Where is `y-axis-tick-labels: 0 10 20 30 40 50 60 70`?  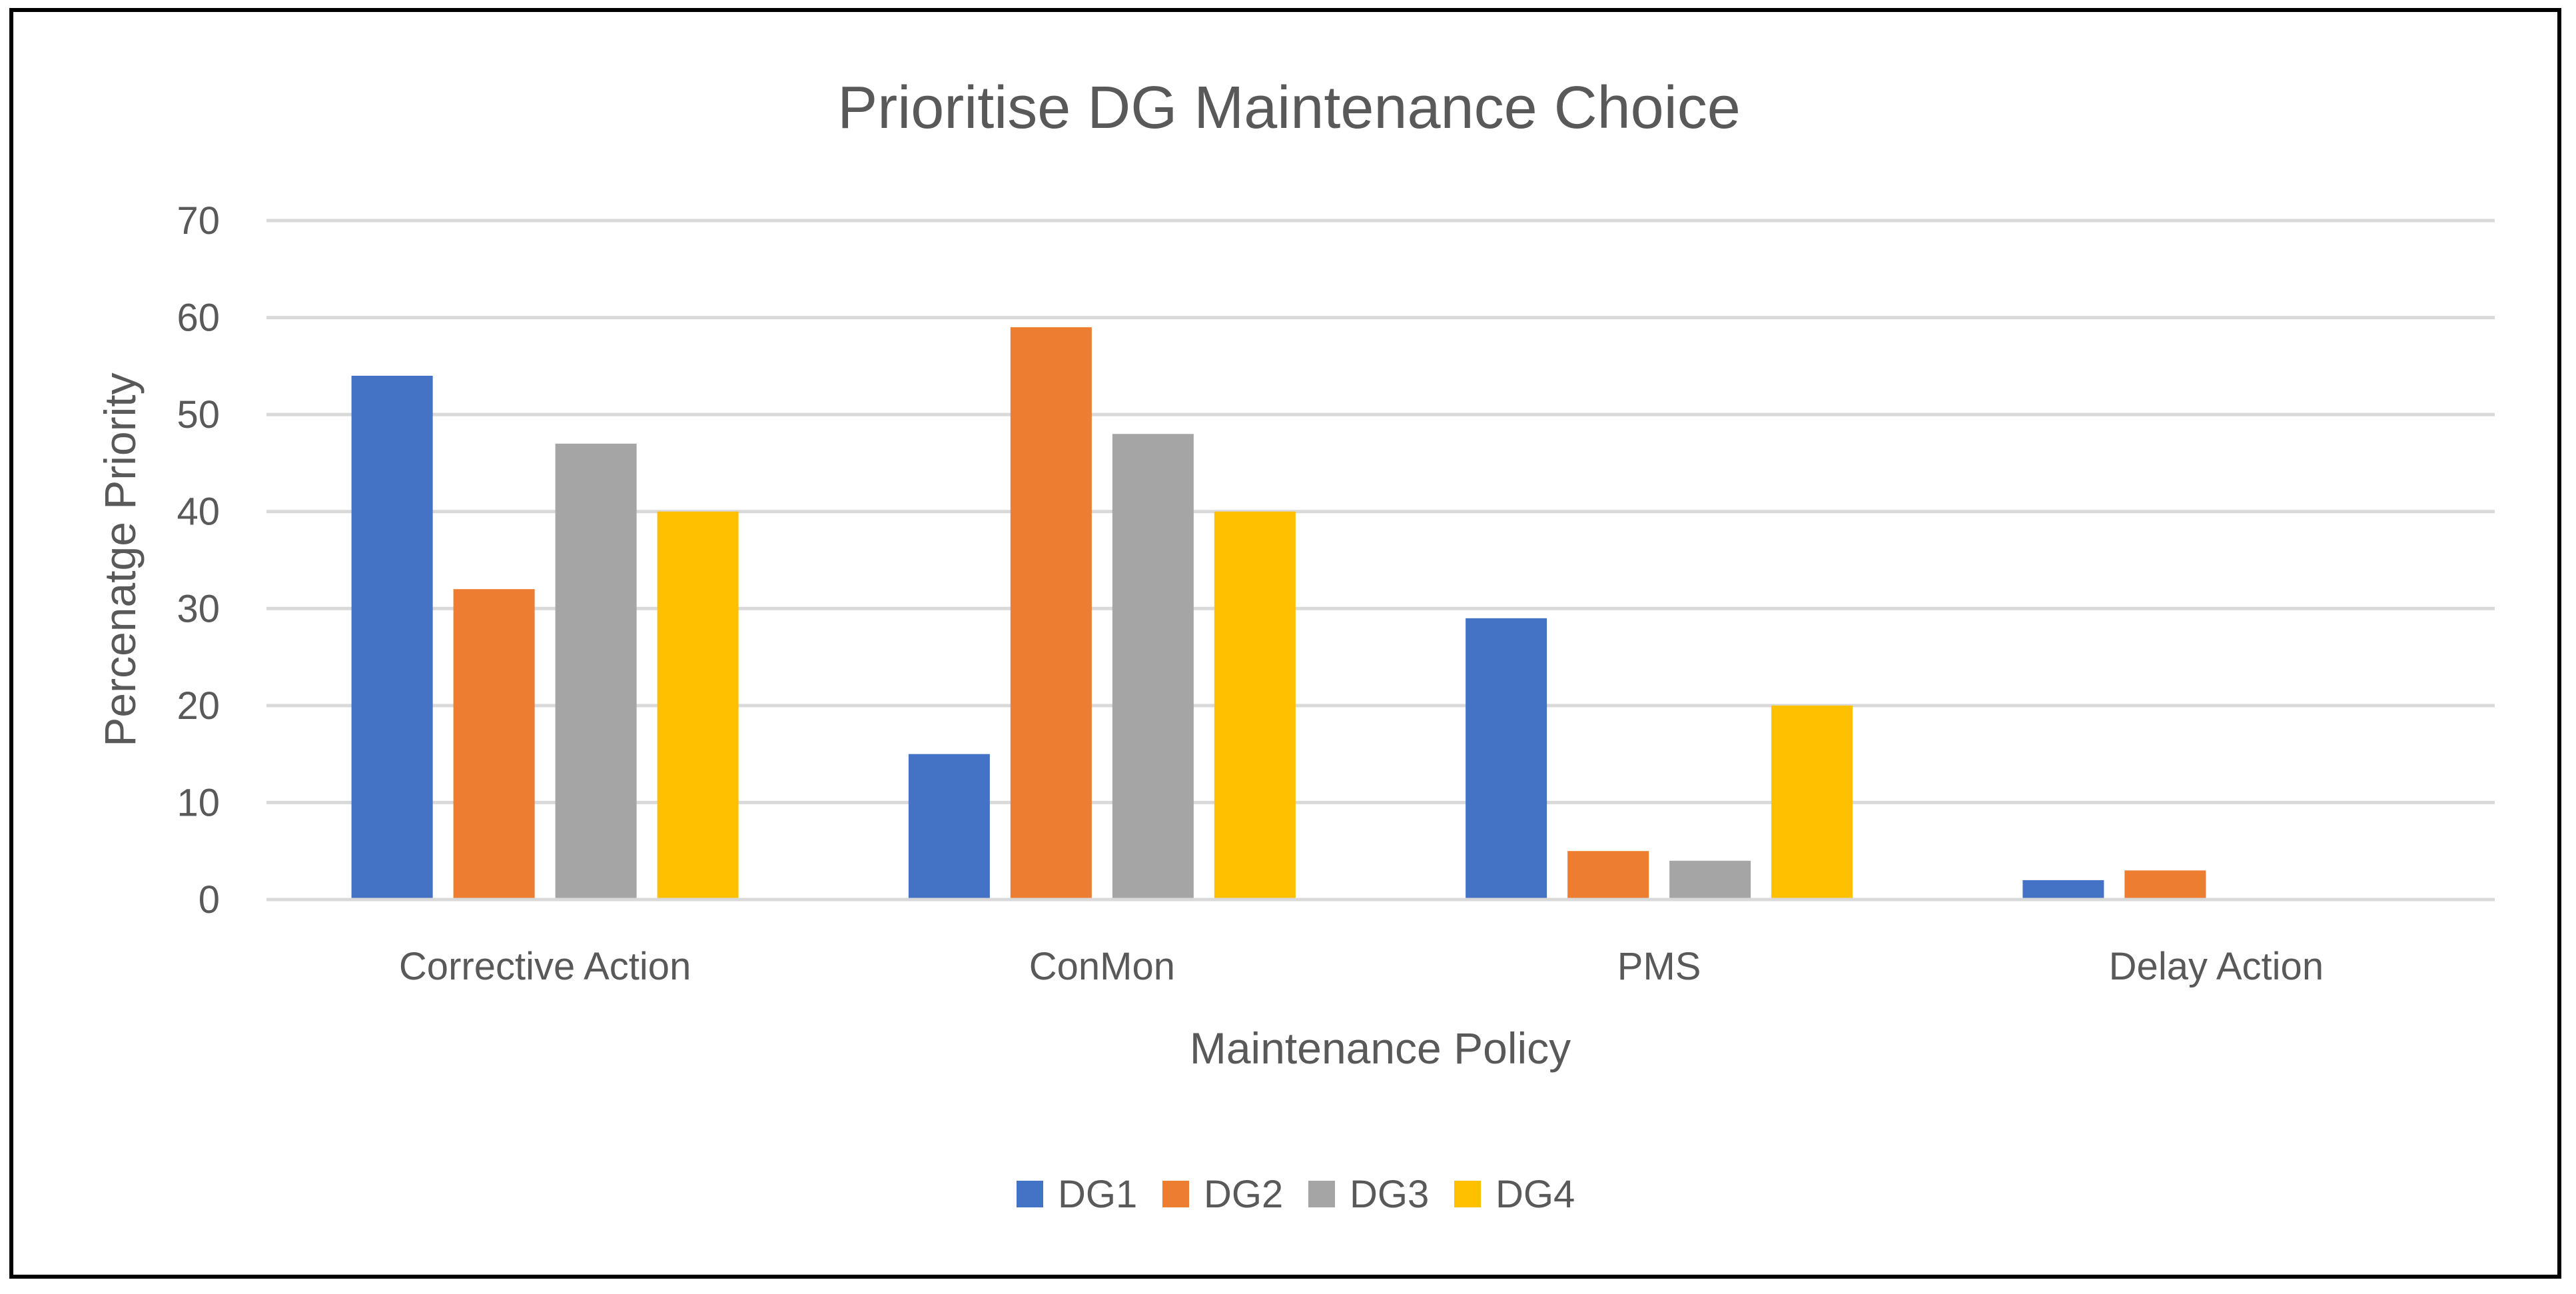 y-axis-tick-labels: 0 10 20 30 40 50 60 70 is located at coordinates (199, 560).